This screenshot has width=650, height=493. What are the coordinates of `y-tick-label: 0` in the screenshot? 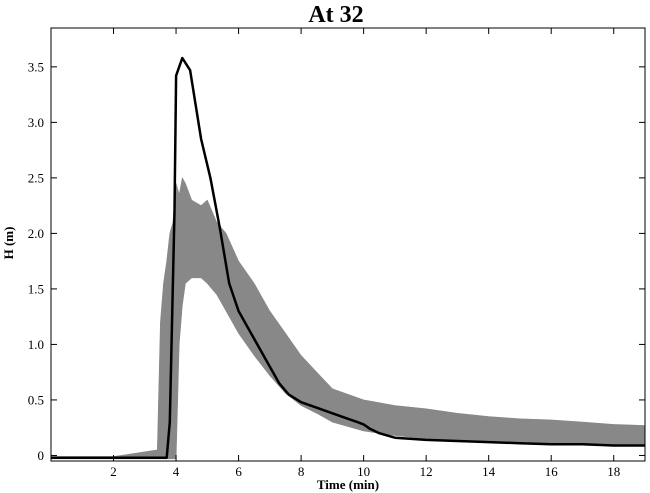 It's located at (41, 455).